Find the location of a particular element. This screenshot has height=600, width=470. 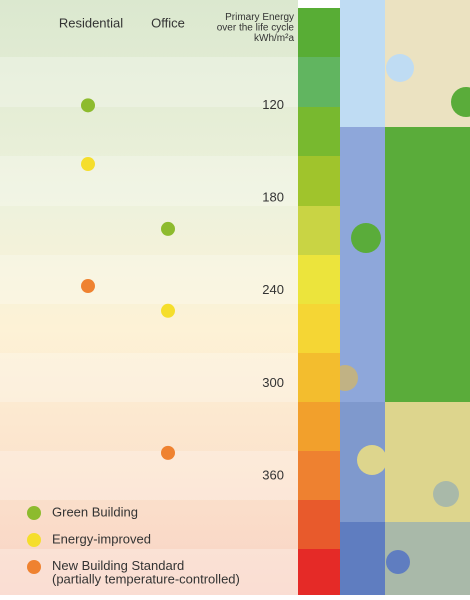

legend-label: Green Building is located at coordinates (95, 511).